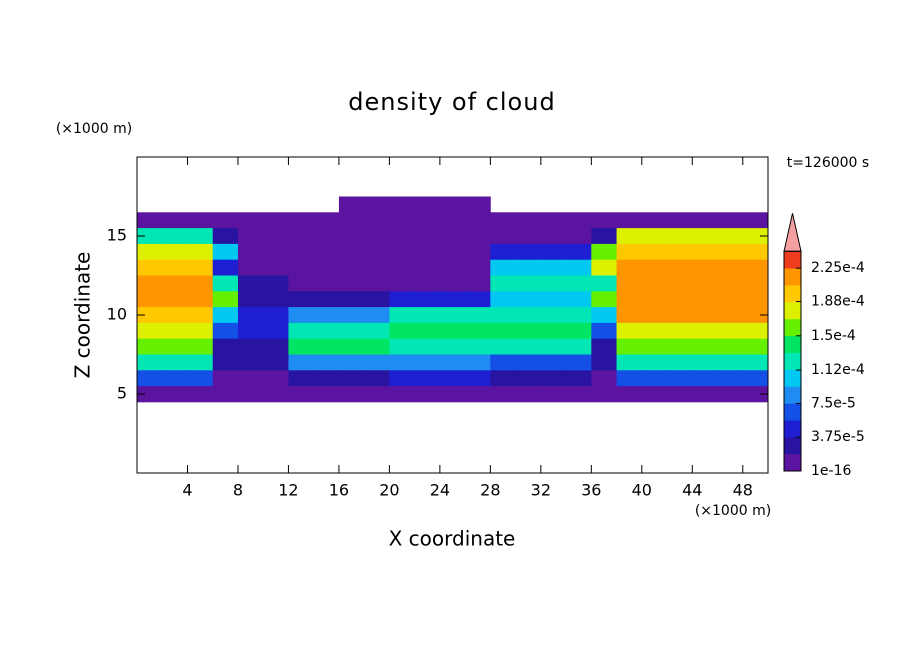 The width and height of the screenshot is (904, 654). Describe the element at coordinates (490, 490) in the screenshot. I see `x-tick-label: 28` at that location.